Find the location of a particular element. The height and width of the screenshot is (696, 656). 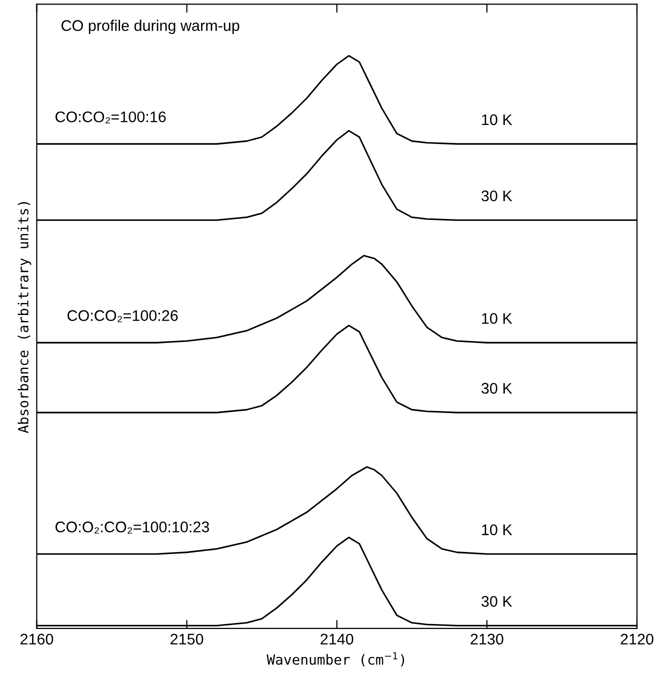

x-tick-label: 2140 is located at coordinates (337, 639).